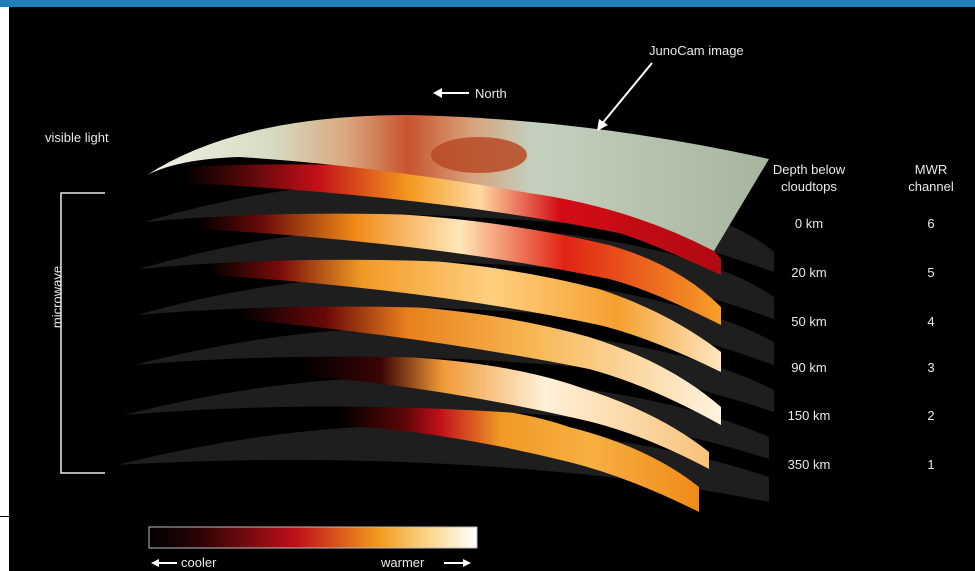 This screenshot has height=571, width=975. I want to click on north-arrow-icon, so click(451, 93).